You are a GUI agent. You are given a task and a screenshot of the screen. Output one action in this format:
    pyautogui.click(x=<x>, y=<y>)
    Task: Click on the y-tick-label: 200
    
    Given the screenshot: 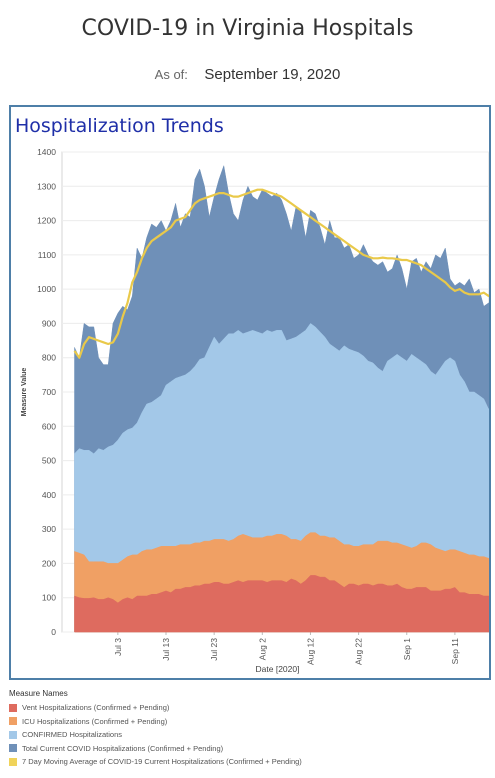 What is the action you would take?
    pyautogui.click(x=49, y=563)
    